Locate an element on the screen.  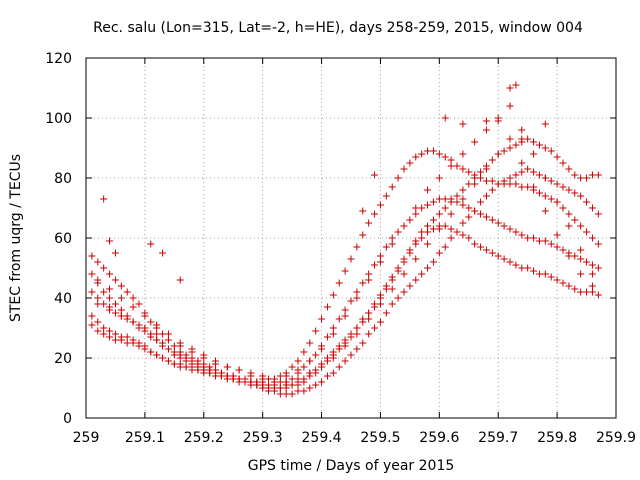
x-tick-label: 259.4 is located at coordinates (322, 438).